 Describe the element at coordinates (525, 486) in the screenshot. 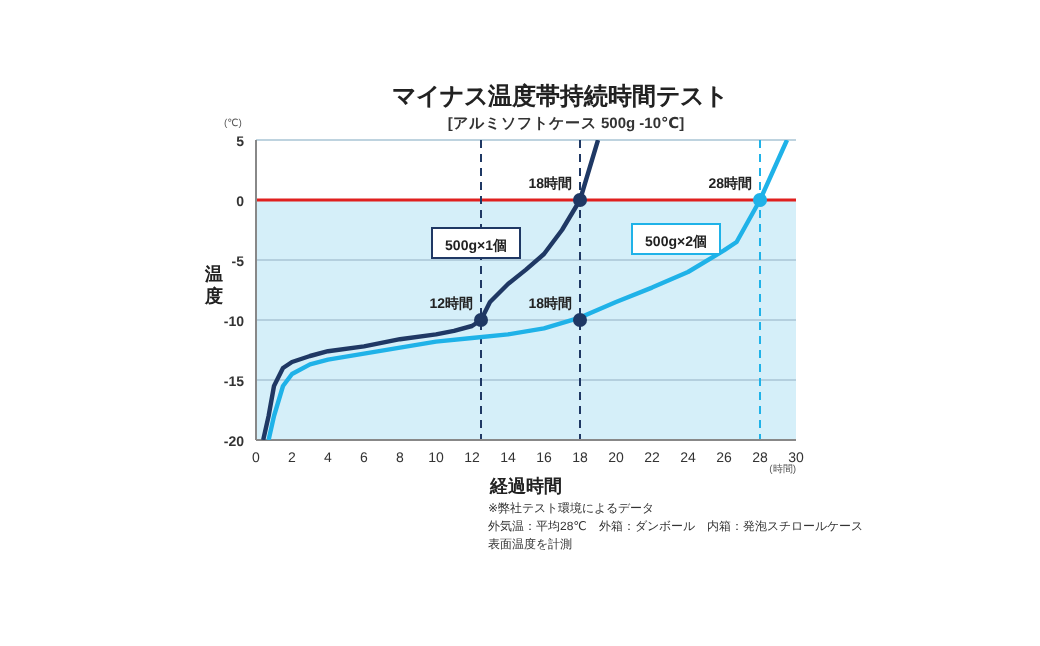

I see `x-axis-title: 経過時間` at that location.